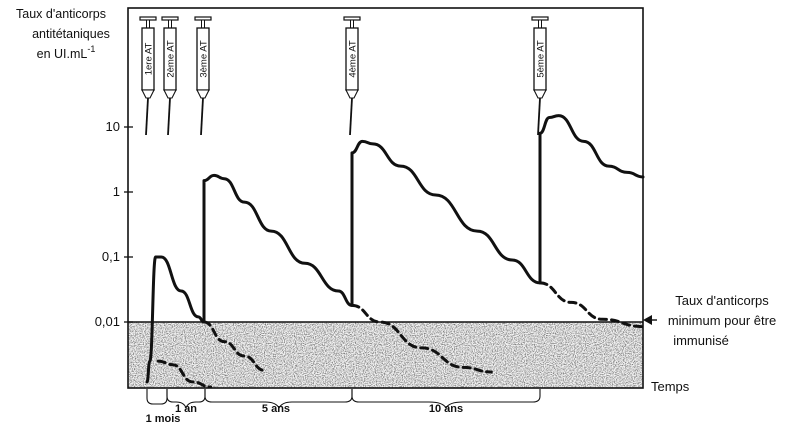  What do you see at coordinates (353, 59) in the screenshot?
I see `syringe-label-4: 4ème AT` at bounding box center [353, 59].